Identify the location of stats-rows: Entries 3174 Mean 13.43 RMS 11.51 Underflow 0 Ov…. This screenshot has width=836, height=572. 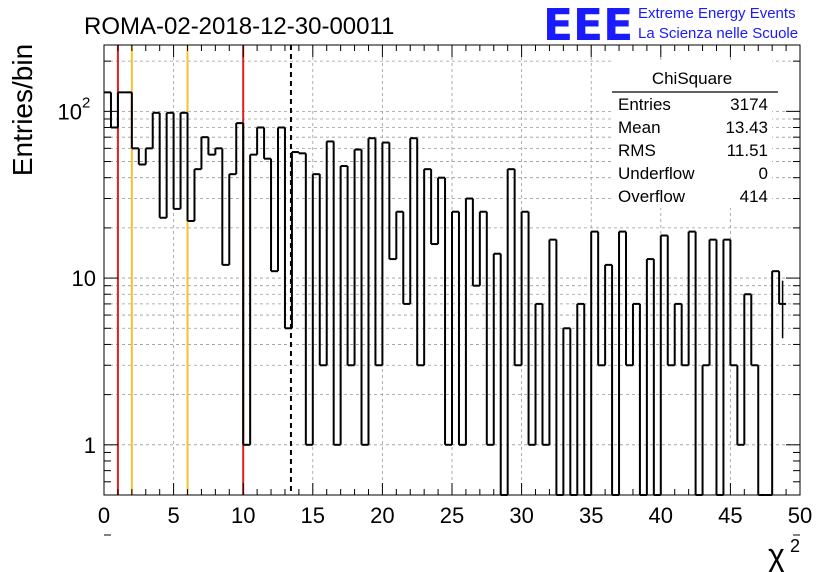
(693, 150).